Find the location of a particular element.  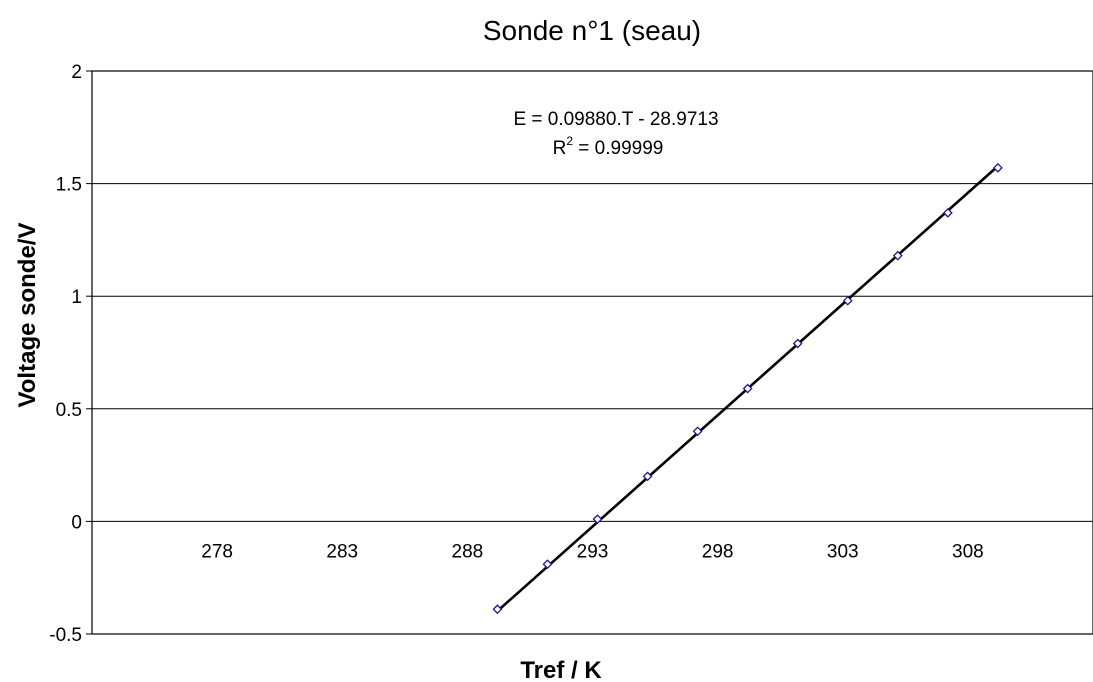

x-tick-label: 278 is located at coordinates (217, 551).